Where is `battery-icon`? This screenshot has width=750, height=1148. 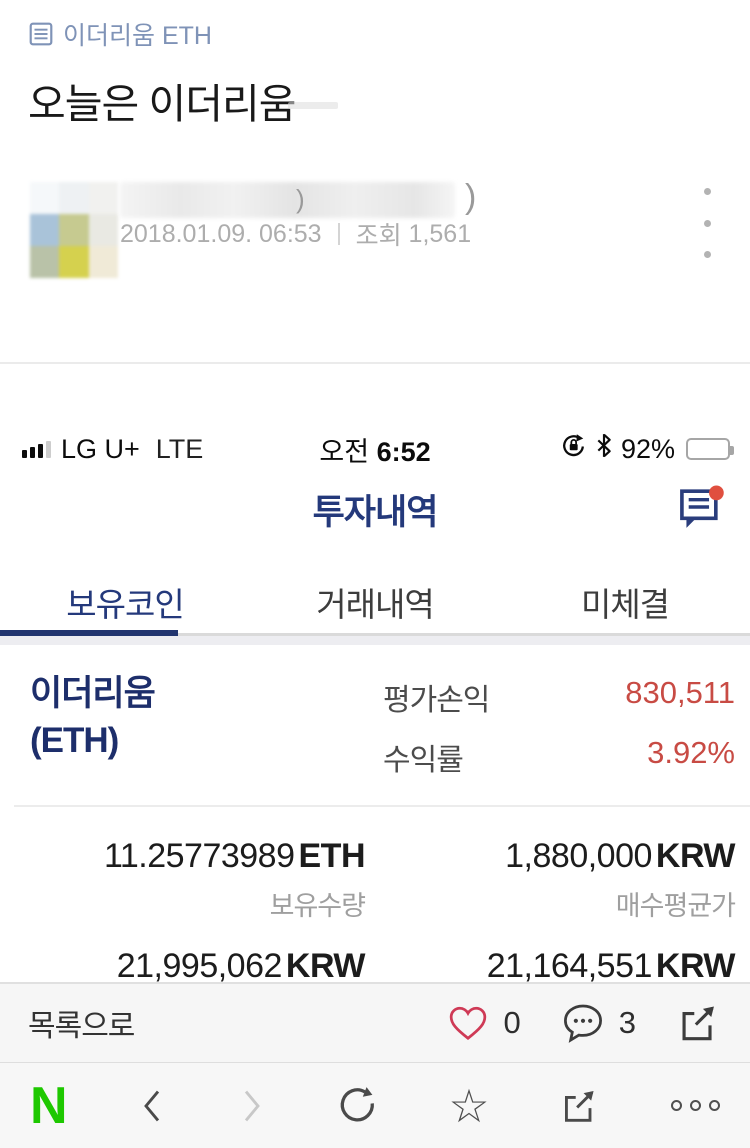
battery-icon is located at coordinates (710, 449).